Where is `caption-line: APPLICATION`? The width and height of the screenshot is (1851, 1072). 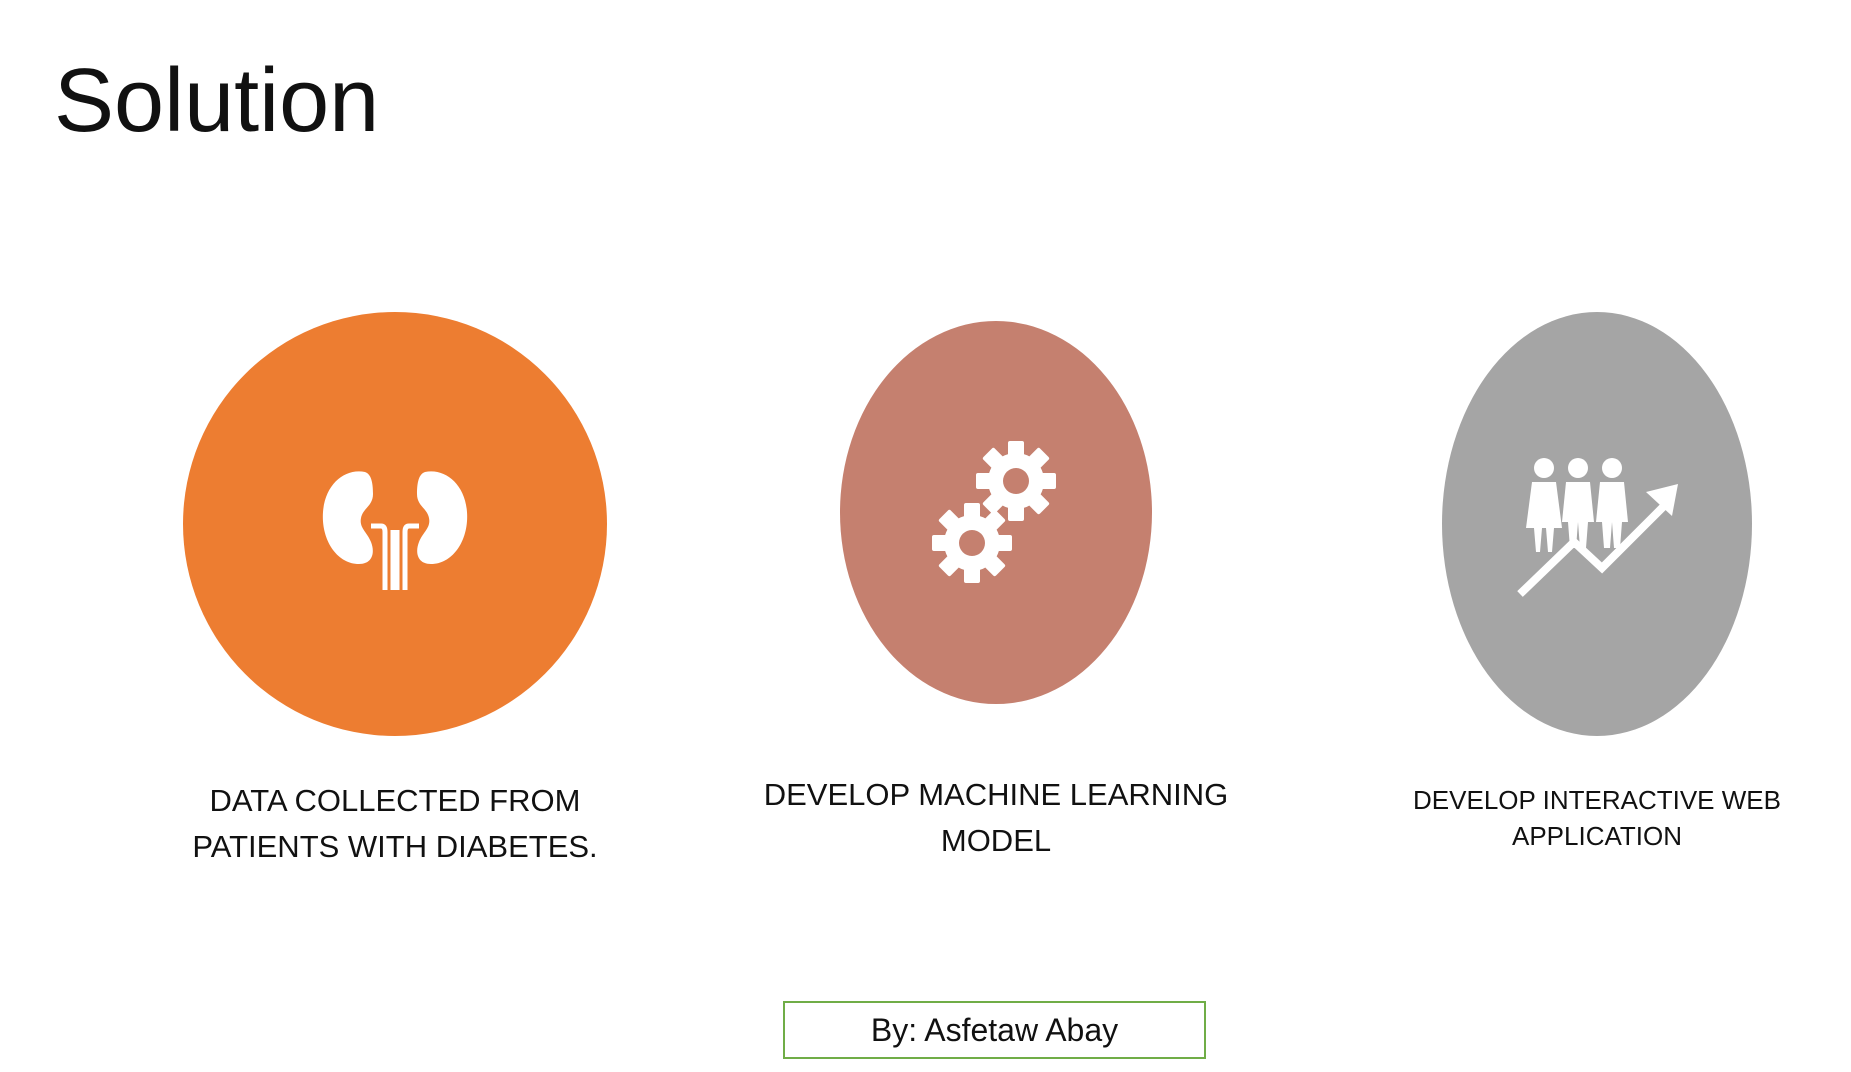 caption-line: APPLICATION is located at coordinates (1596, 836).